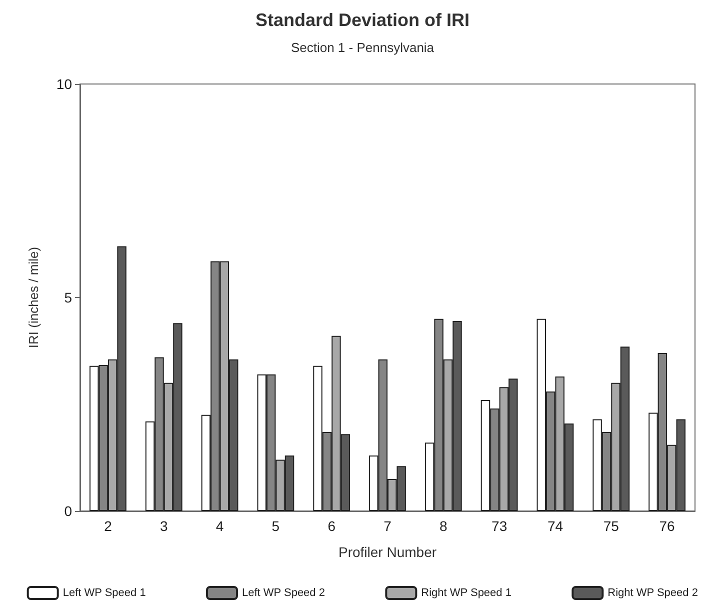  Describe the element at coordinates (33, 297) in the screenshot. I see `y-axis-title: IRI (inches / mile)` at that location.